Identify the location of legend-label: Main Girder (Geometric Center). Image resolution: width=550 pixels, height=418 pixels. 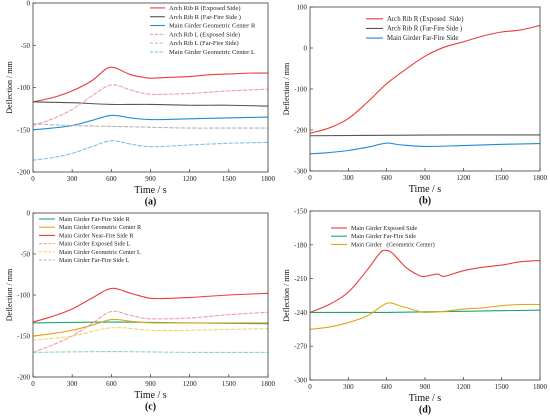
(393, 244).